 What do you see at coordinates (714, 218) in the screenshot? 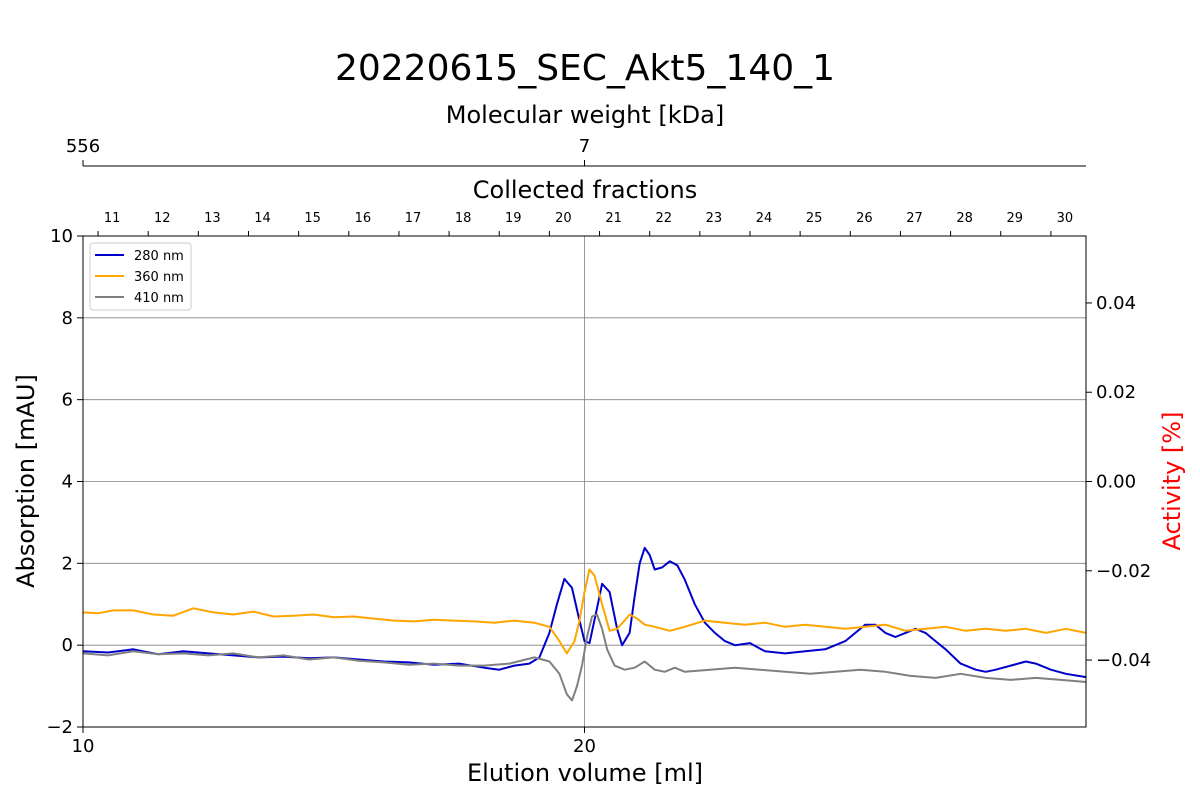
I see `fraction-label: 23` at bounding box center [714, 218].